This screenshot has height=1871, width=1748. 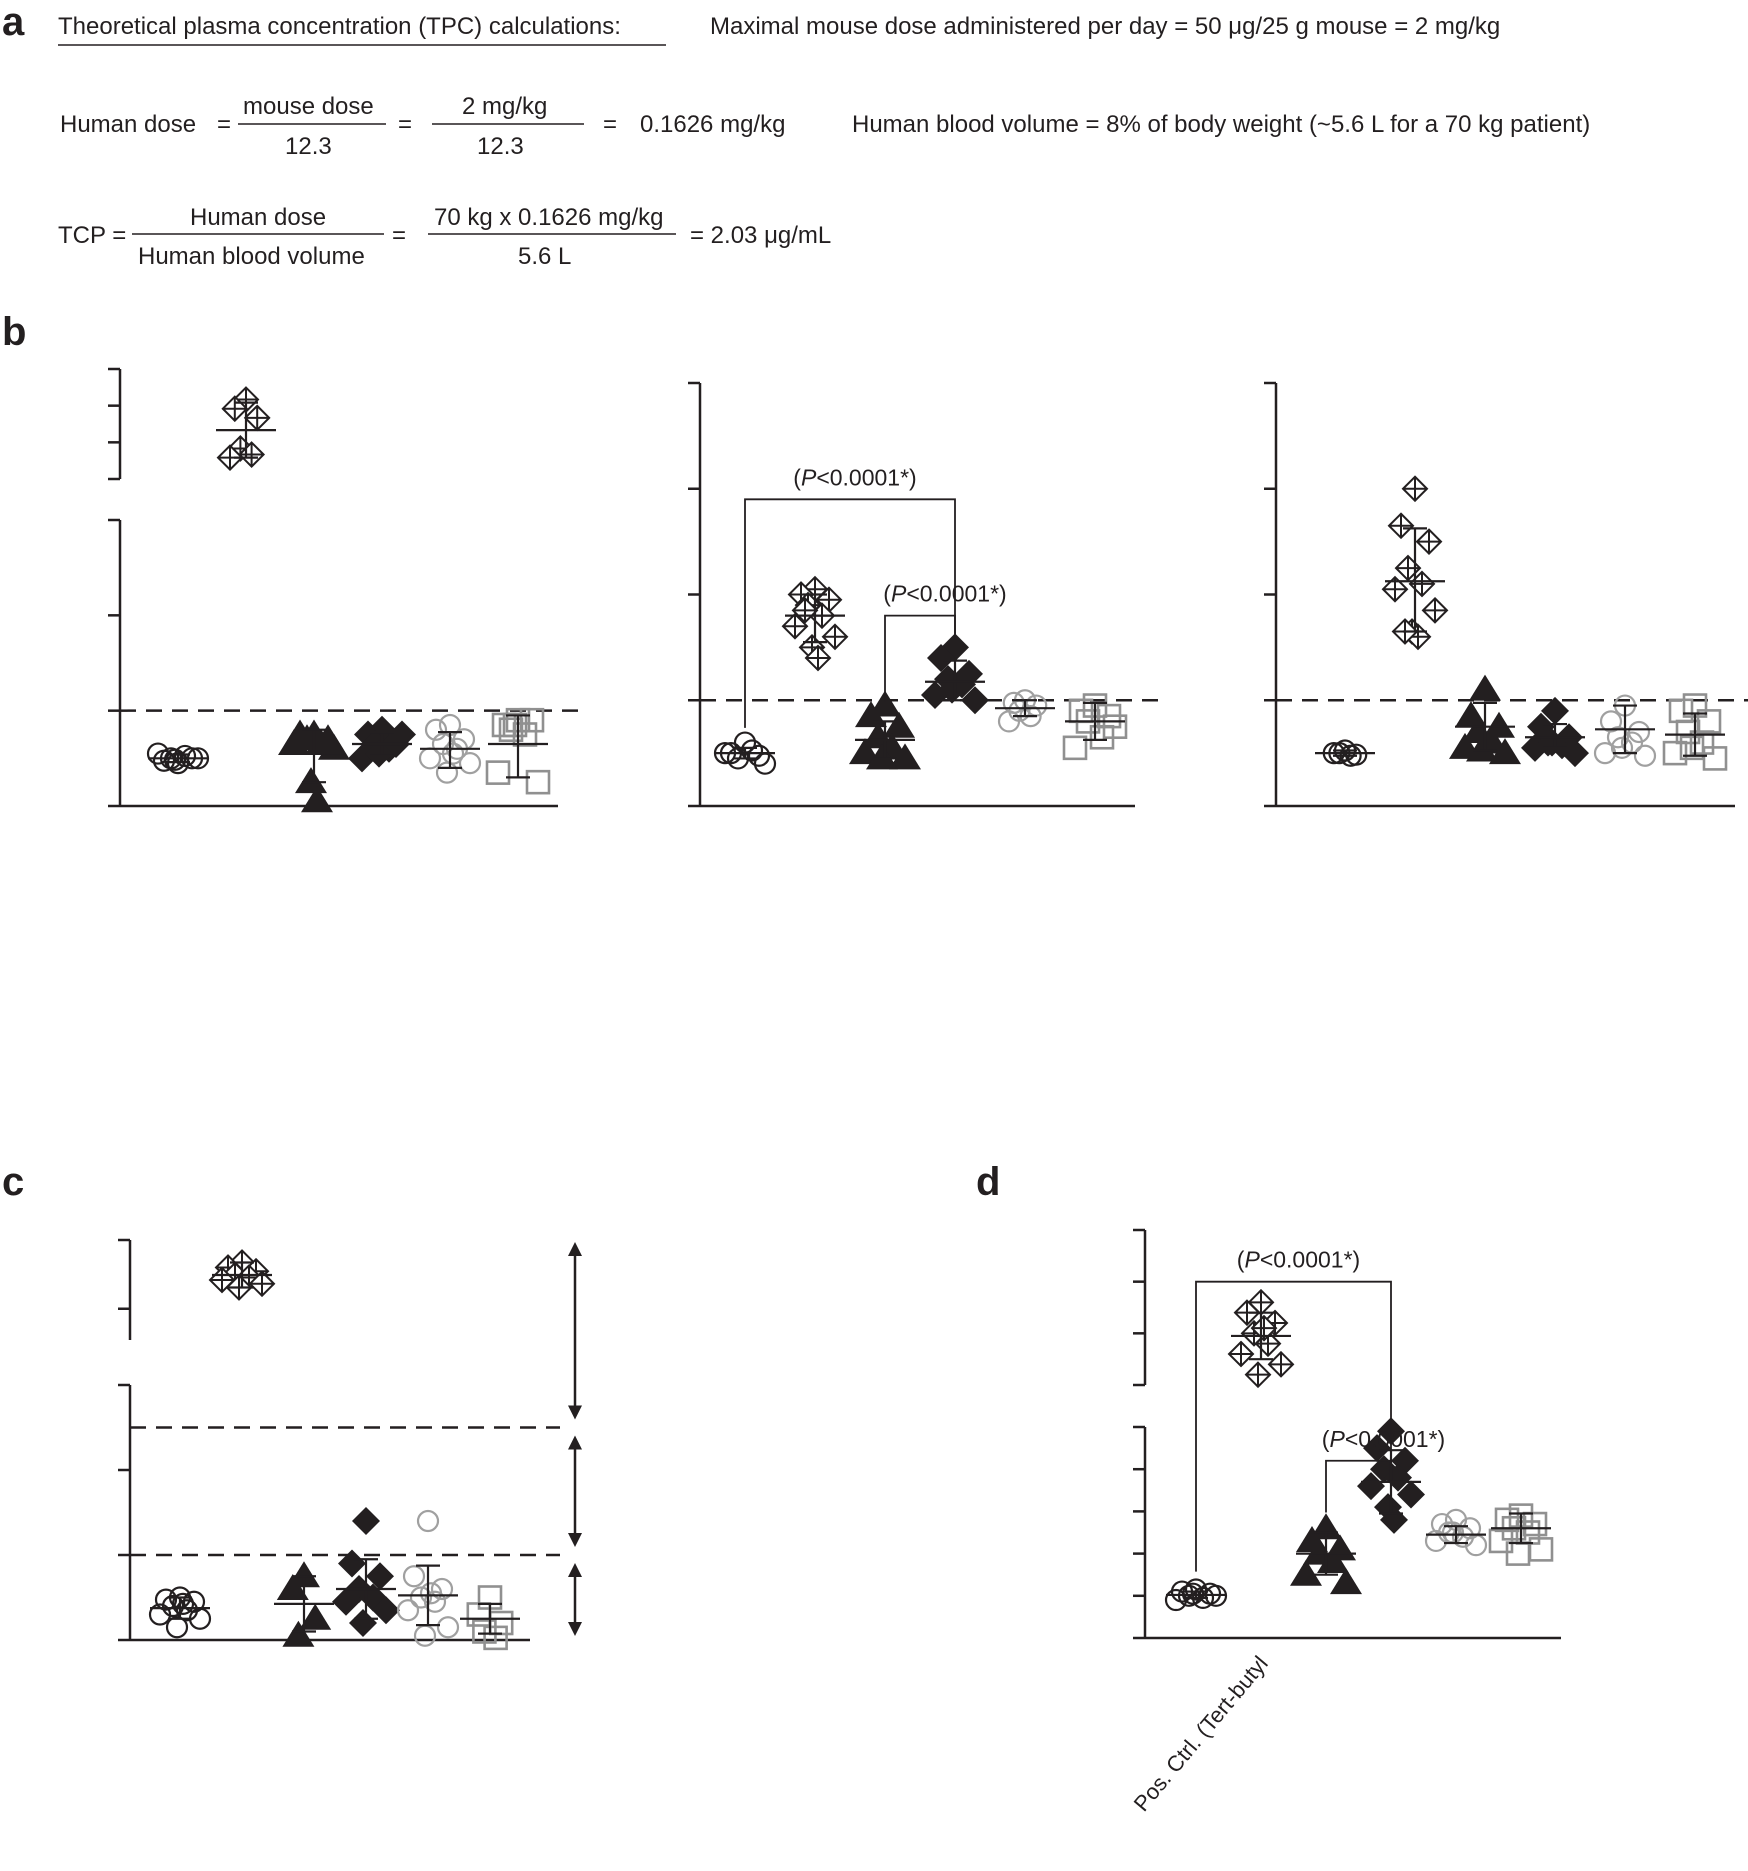 I want to click on panel-letter-d: d, so click(x=988, y=1182).